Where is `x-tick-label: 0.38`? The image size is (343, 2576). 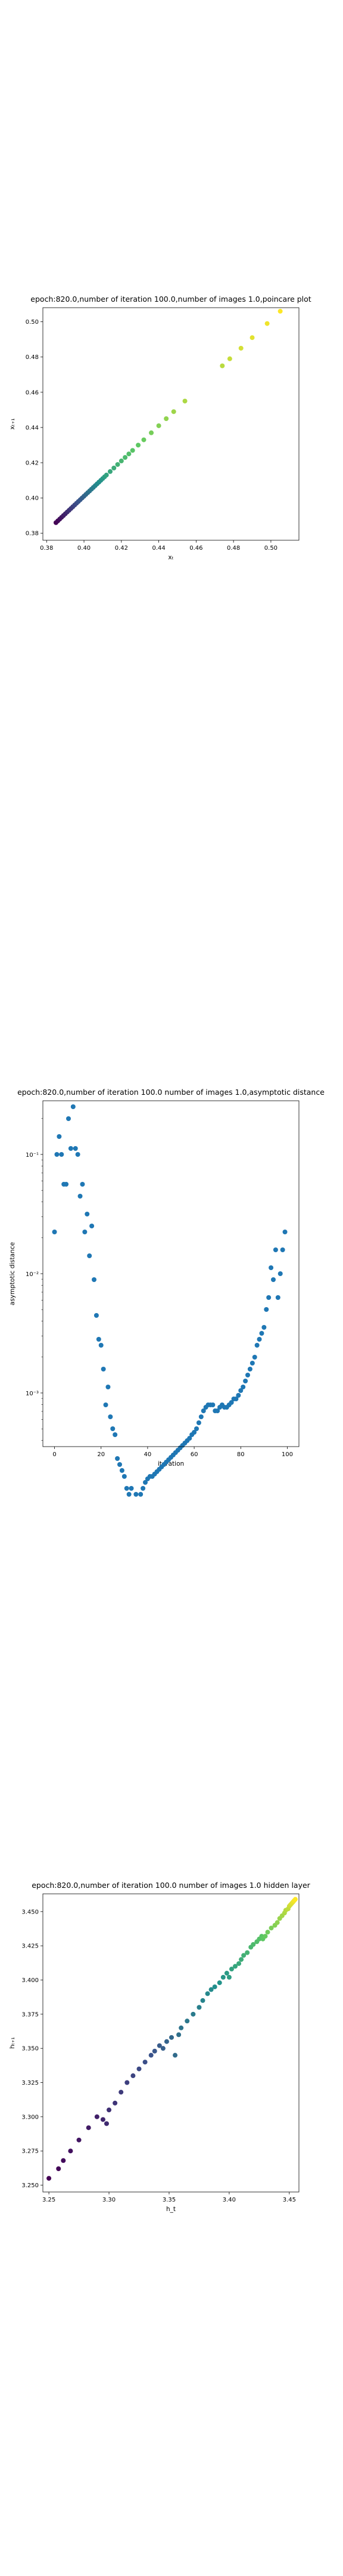 x-tick-label: 0.38 is located at coordinates (47, 548).